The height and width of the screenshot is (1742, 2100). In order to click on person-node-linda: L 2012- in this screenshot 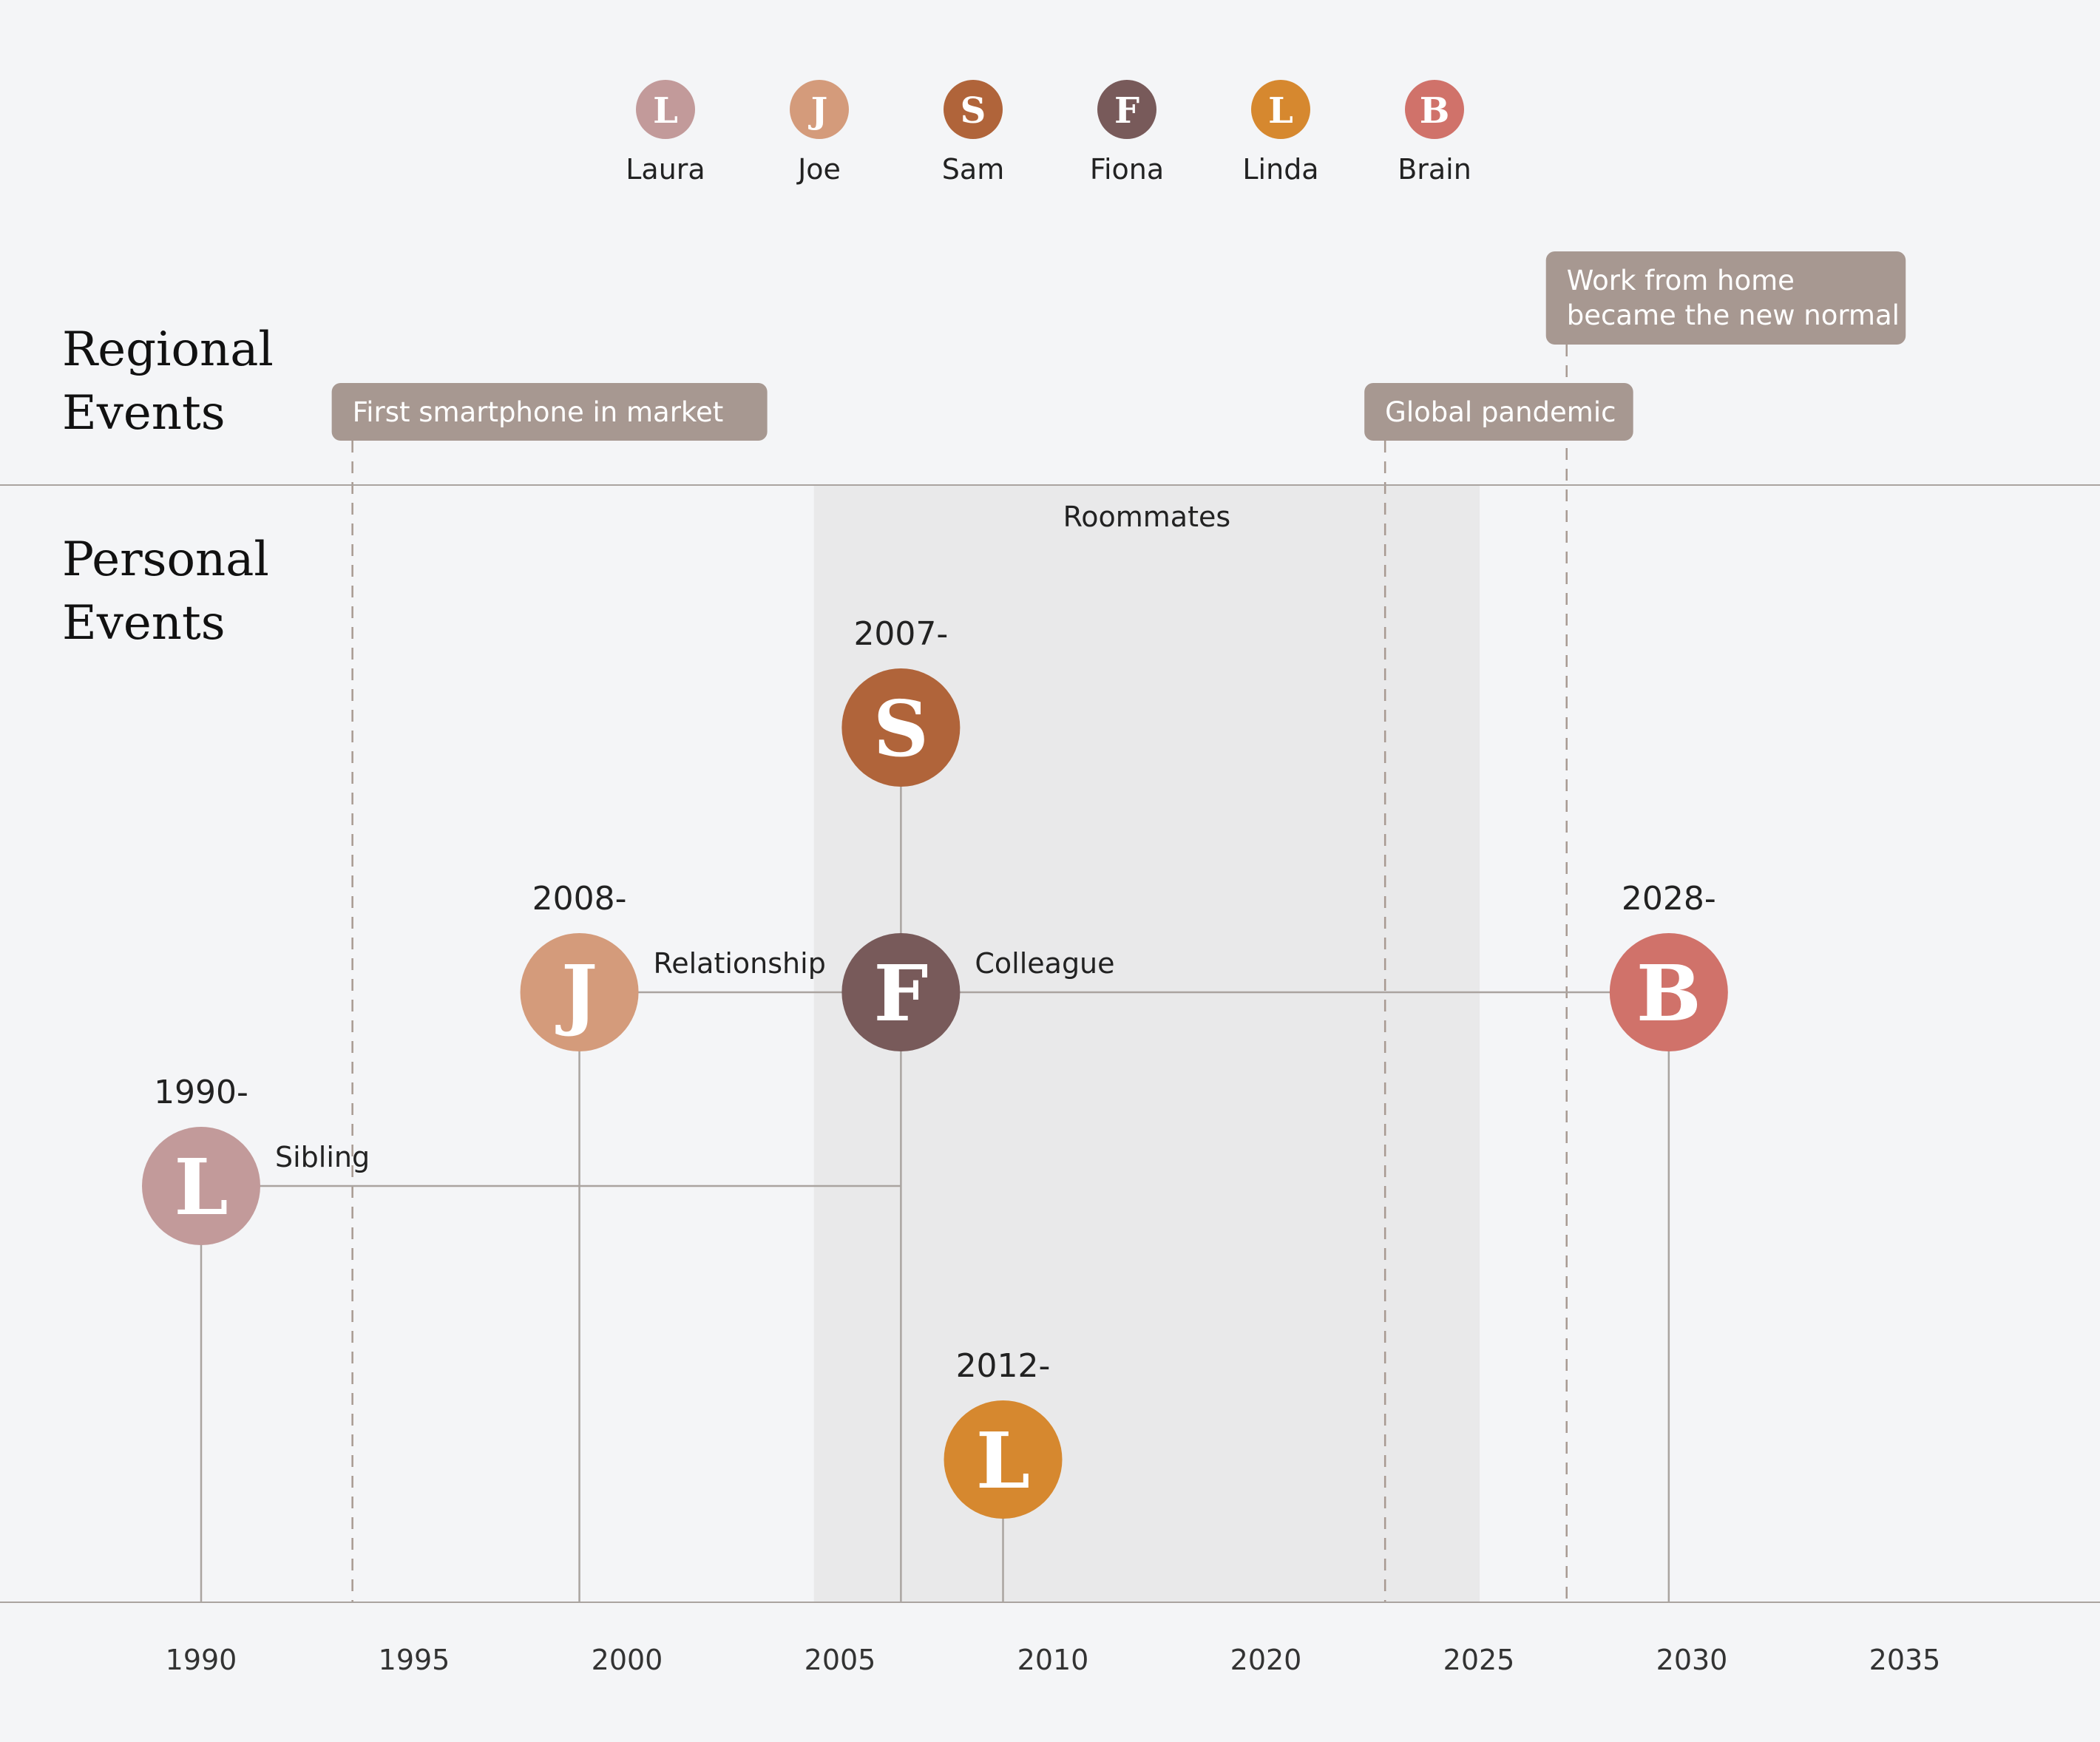, I will do `click(1004, 1433)`.